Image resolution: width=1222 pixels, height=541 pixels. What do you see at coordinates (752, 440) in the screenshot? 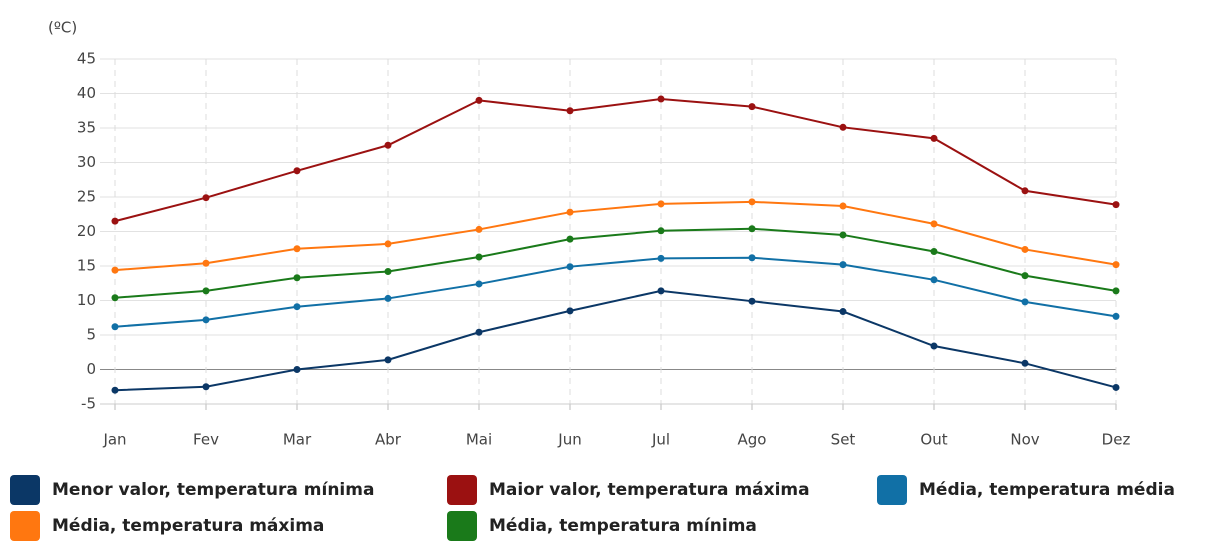
I see `x-tick-label: Ago` at bounding box center [752, 440].